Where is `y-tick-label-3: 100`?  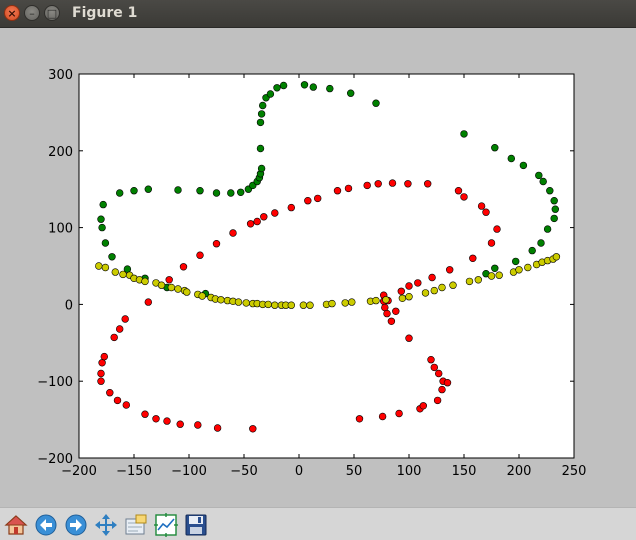
y-tick-label-3: 100 is located at coordinates (60, 229).